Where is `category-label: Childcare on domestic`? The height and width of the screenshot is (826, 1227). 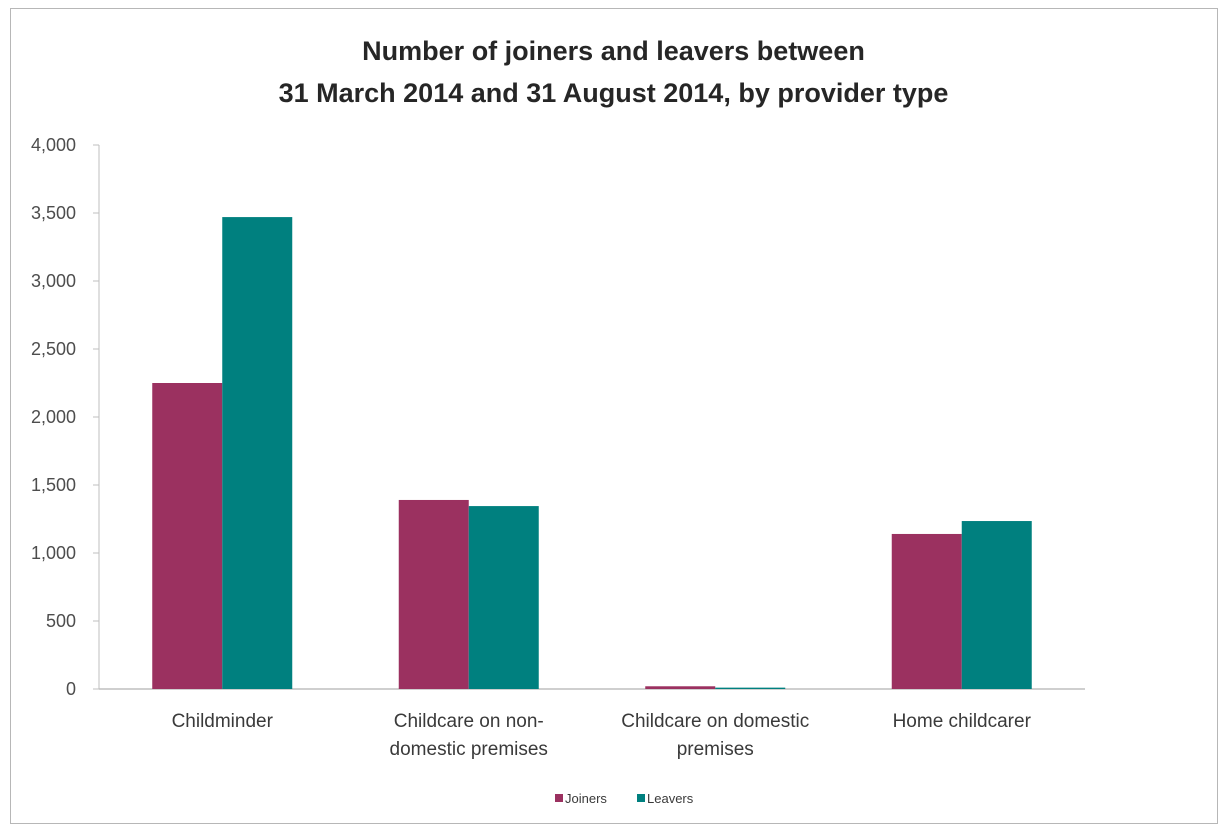
category-label: Childcare on domestic is located at coordinates (715, 721).